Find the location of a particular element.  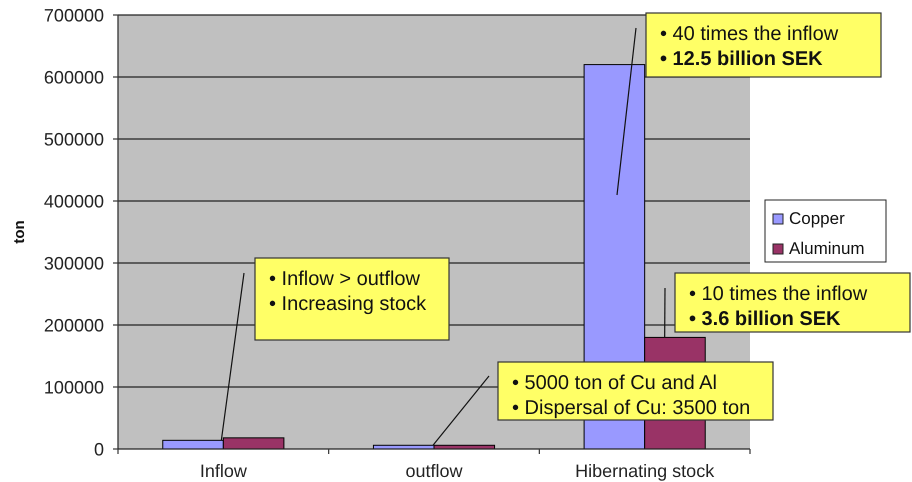

y-tick-label: 200000 is located at coordinates (74, 325).